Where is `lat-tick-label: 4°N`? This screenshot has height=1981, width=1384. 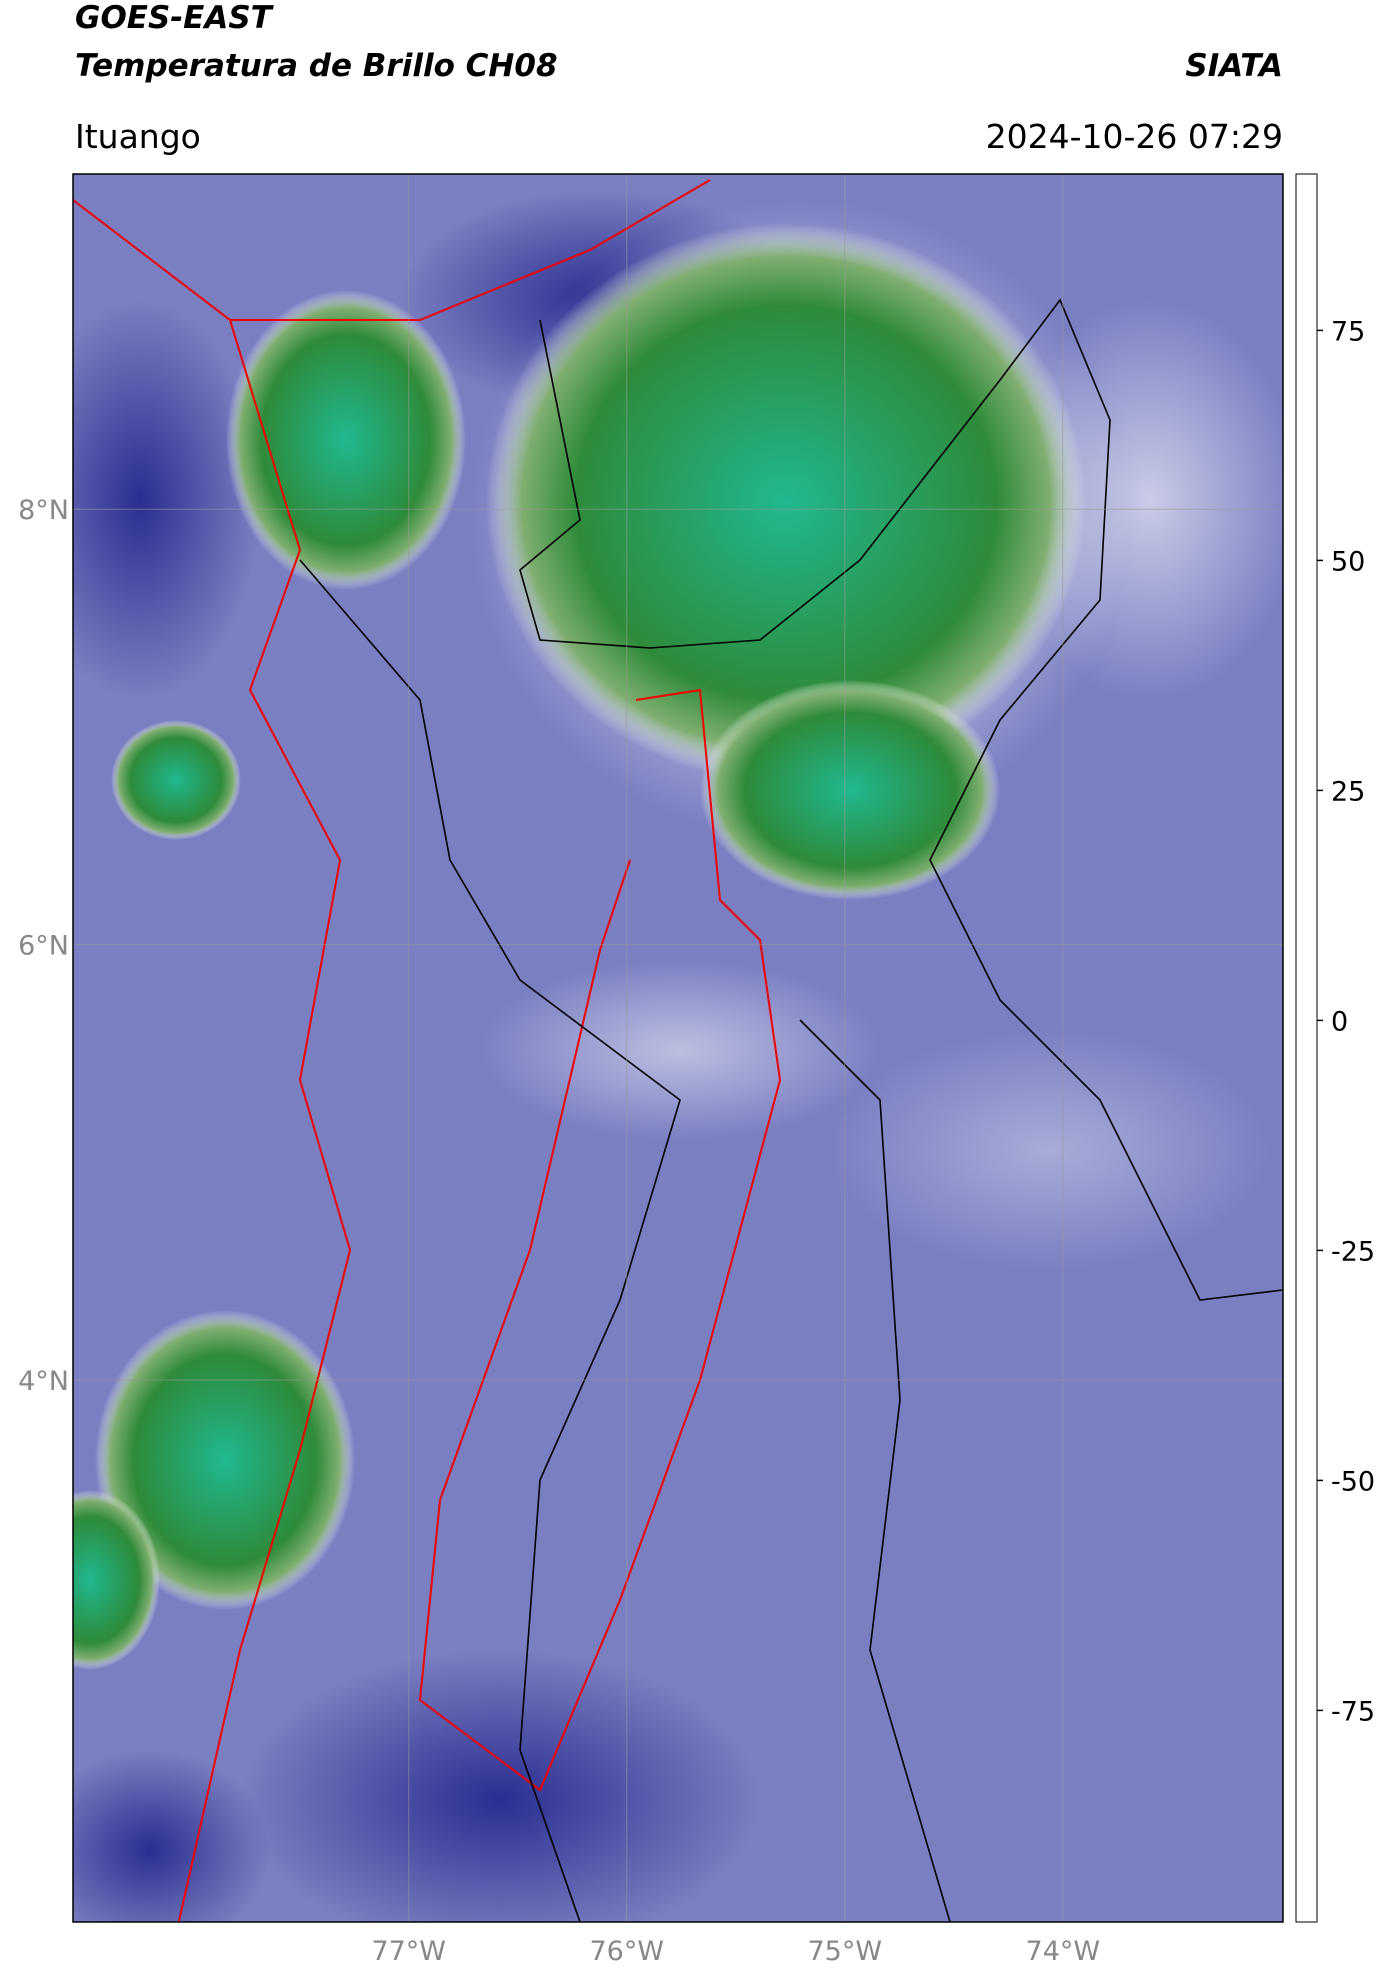 lat-tick-label: 4°N is located at coordinates (43, 1381).